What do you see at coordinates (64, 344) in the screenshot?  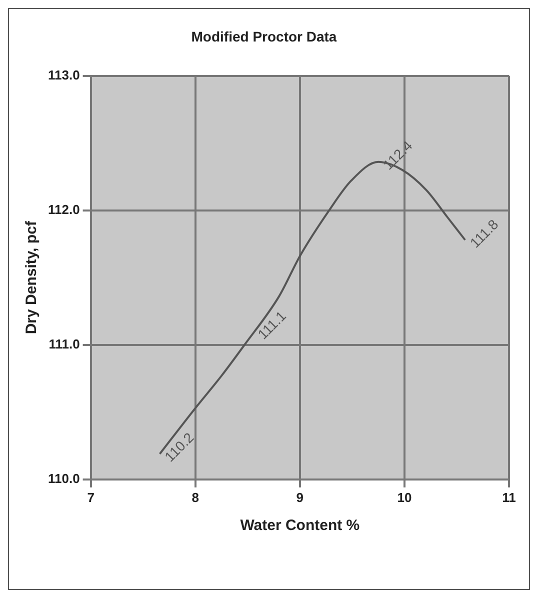 I see `y-tick-label: 111.0` at bounding box center [64, 344].